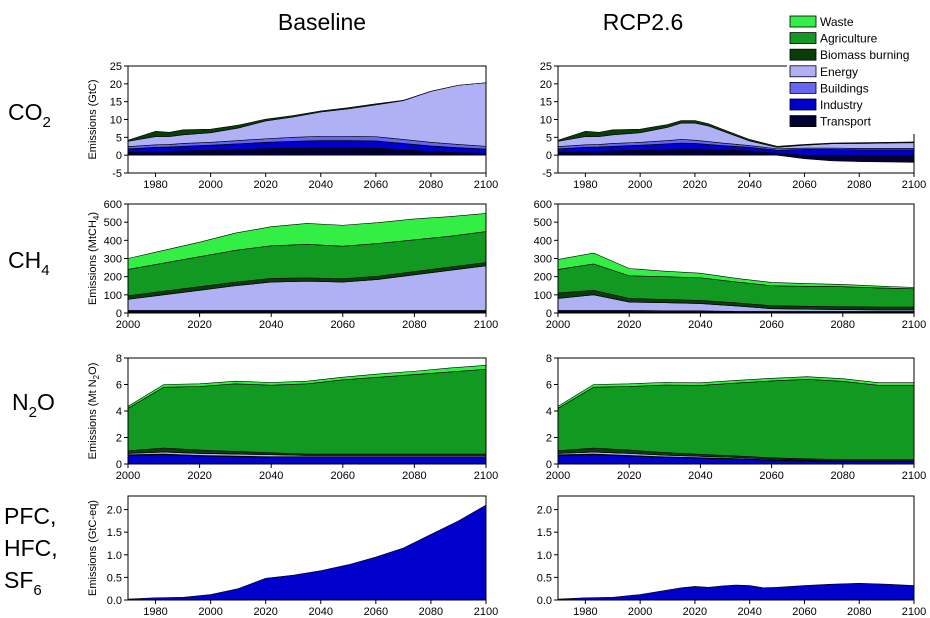 The height and width of the screenshot is (618, 930). What do you see at coordinates (265, 612) in the screenshot?
I see `panel-7-xtick-label: 2020` at bounding box center [265, 612].